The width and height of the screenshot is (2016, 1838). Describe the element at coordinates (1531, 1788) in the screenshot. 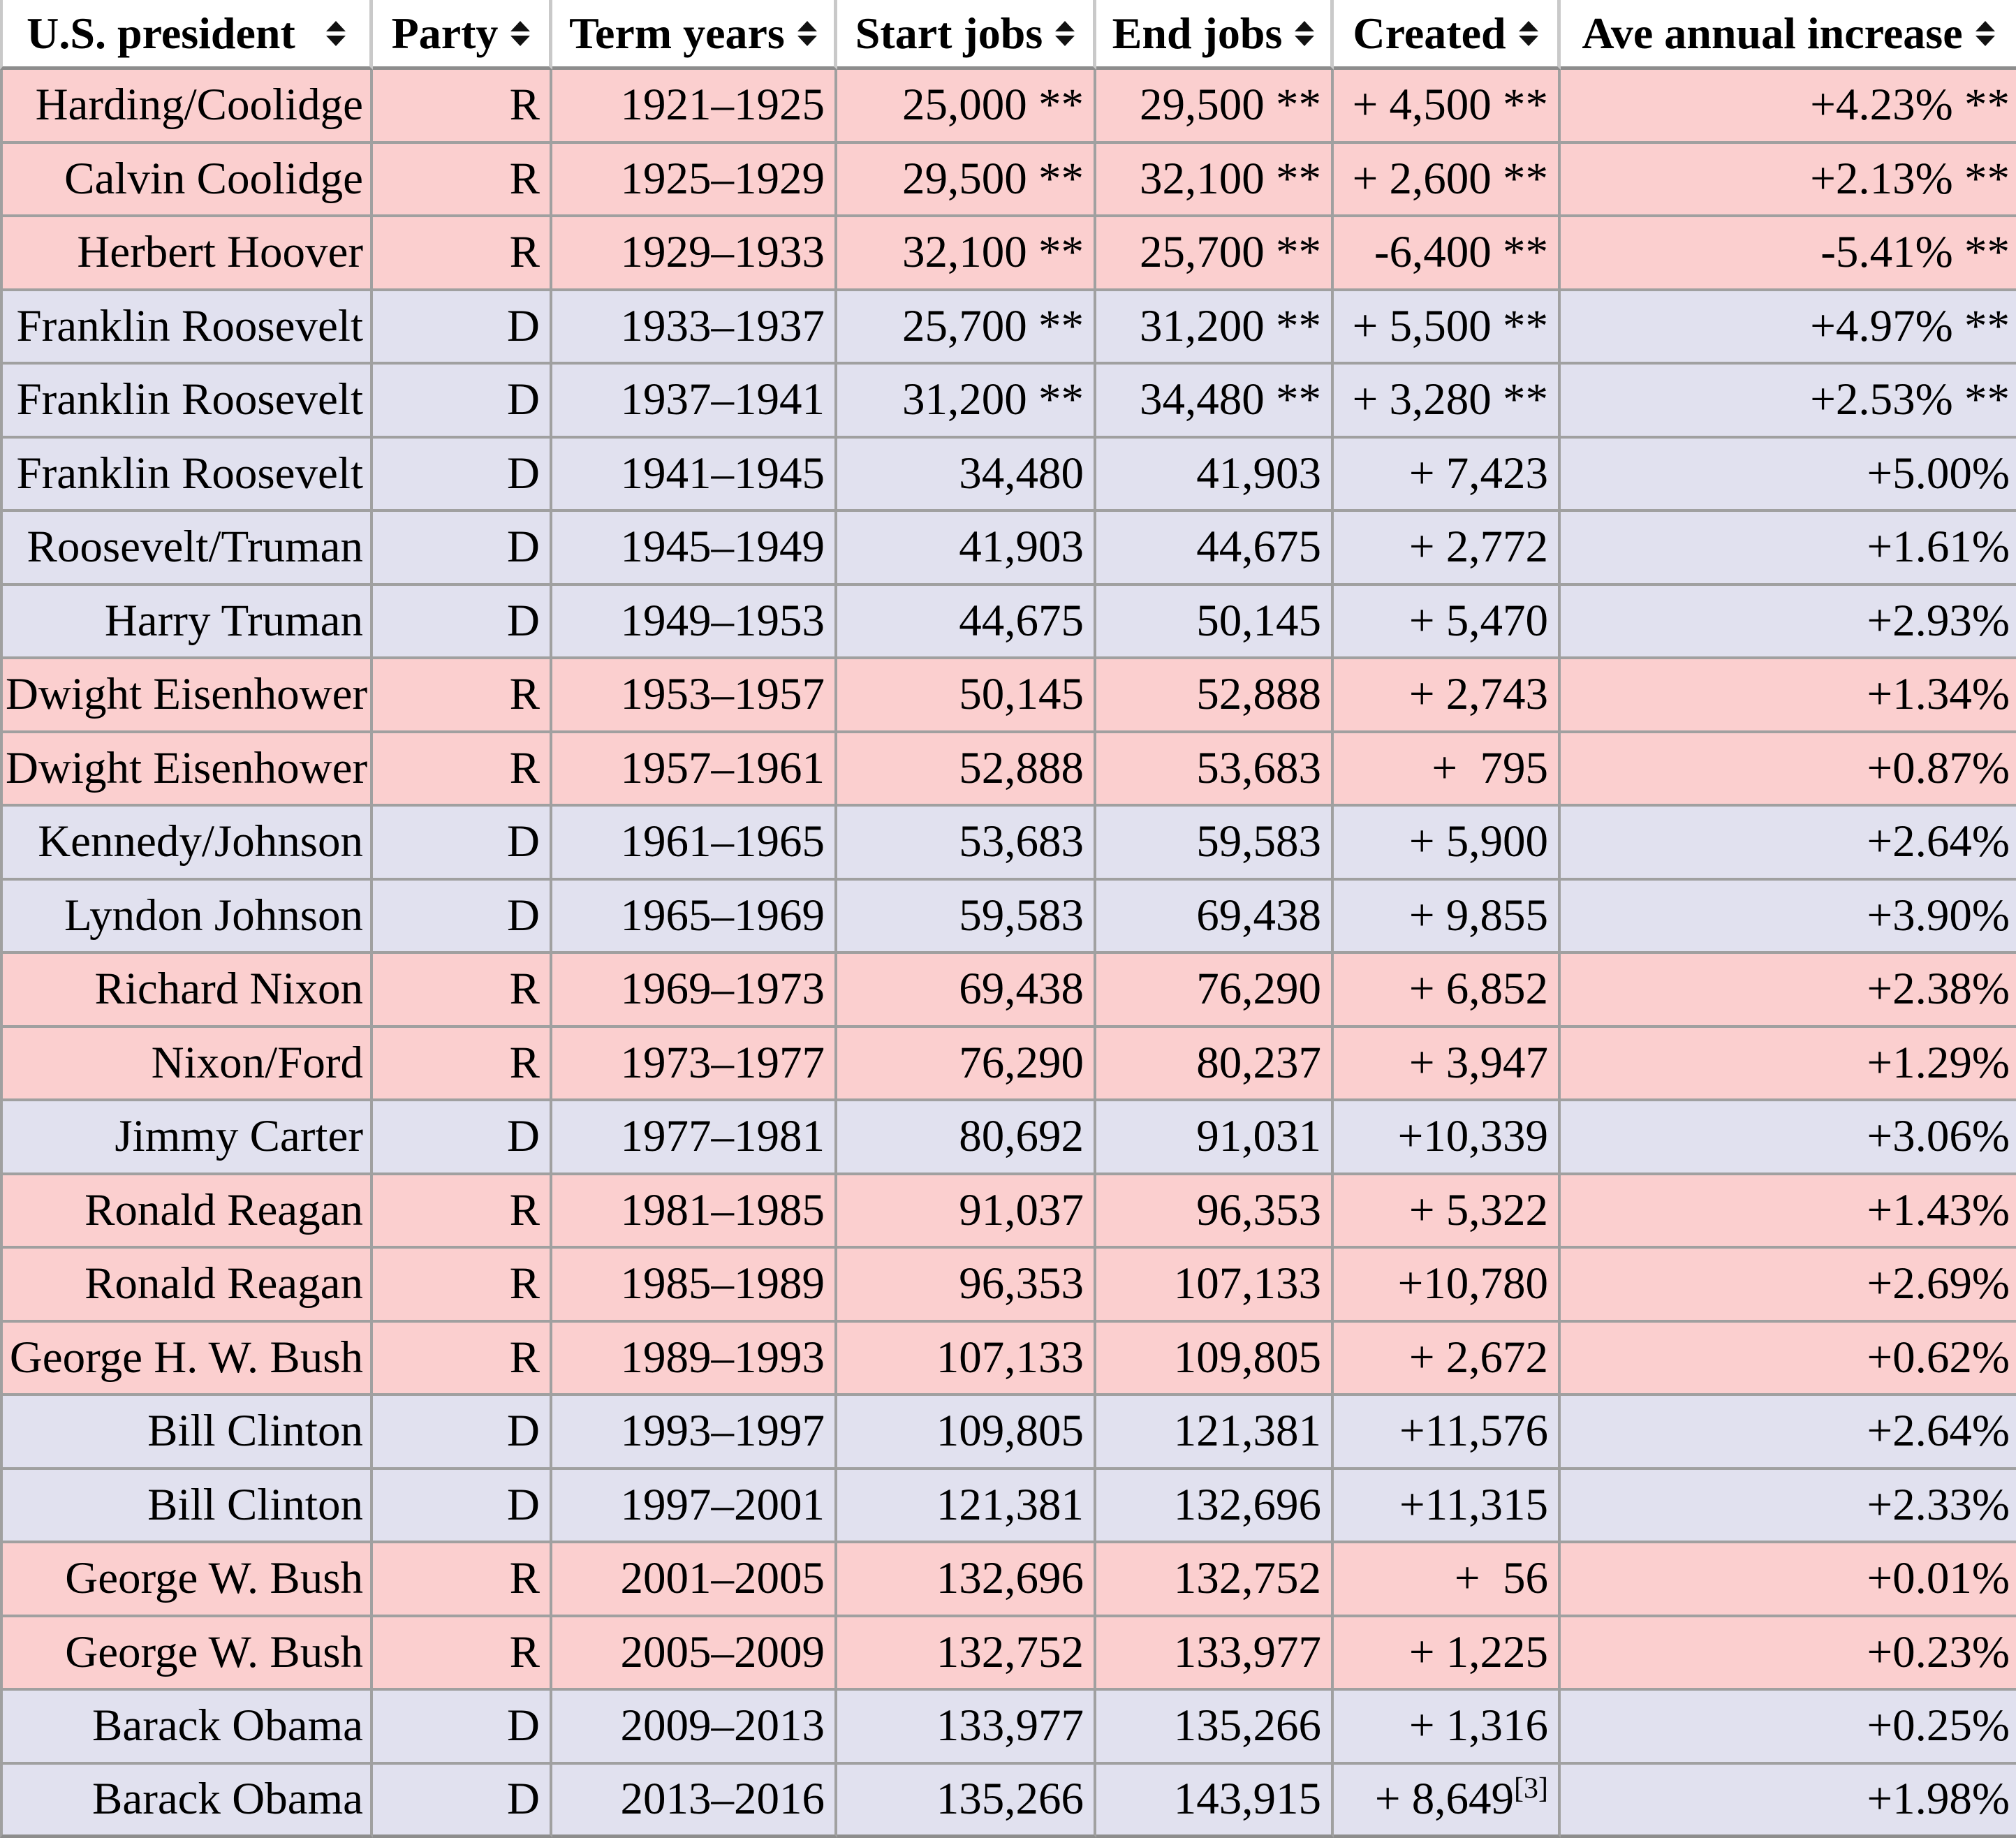

I see `footnote-reference: [3]` at that location.